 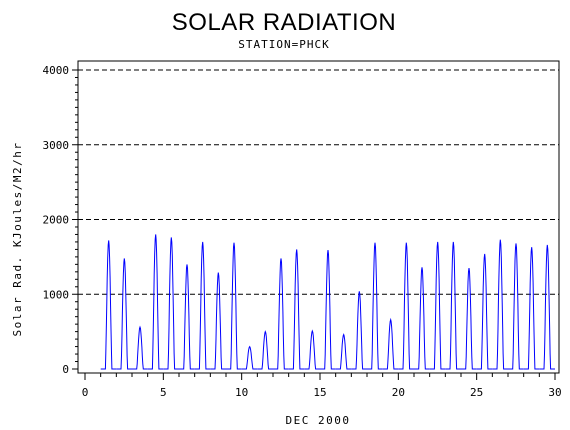 I want to click on day-17-radiation, so click(x=359, y=330).